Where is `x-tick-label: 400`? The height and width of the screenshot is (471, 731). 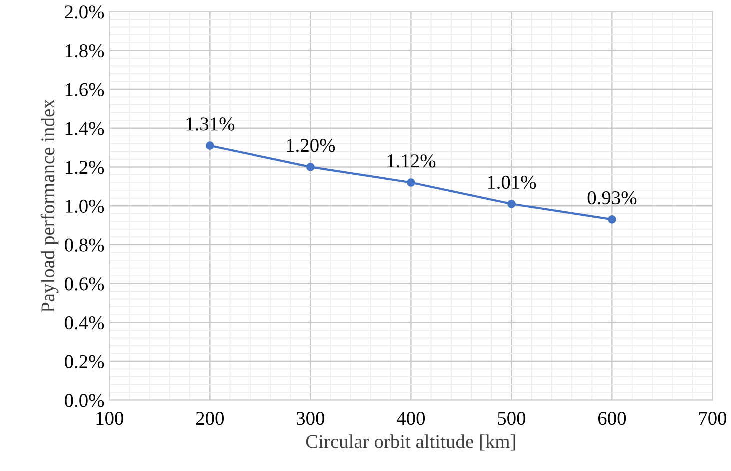
x-tick-label: 400 is located at coordinates (411, 419).